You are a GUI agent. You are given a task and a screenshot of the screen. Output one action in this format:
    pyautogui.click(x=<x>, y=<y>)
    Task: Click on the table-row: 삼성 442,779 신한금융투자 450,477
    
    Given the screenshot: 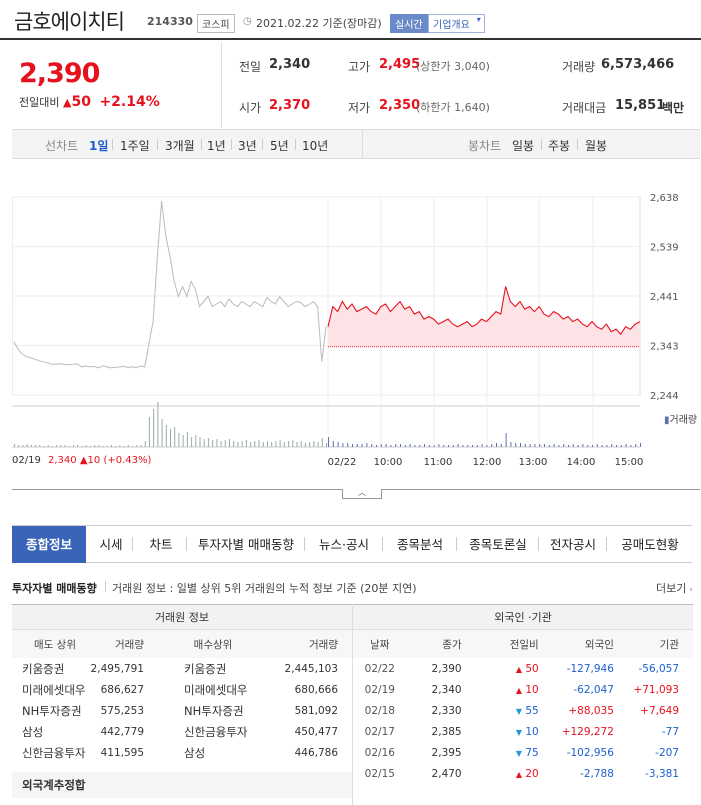 What is the action you would take?
    pyautogui.click(x=182, y=731)
    